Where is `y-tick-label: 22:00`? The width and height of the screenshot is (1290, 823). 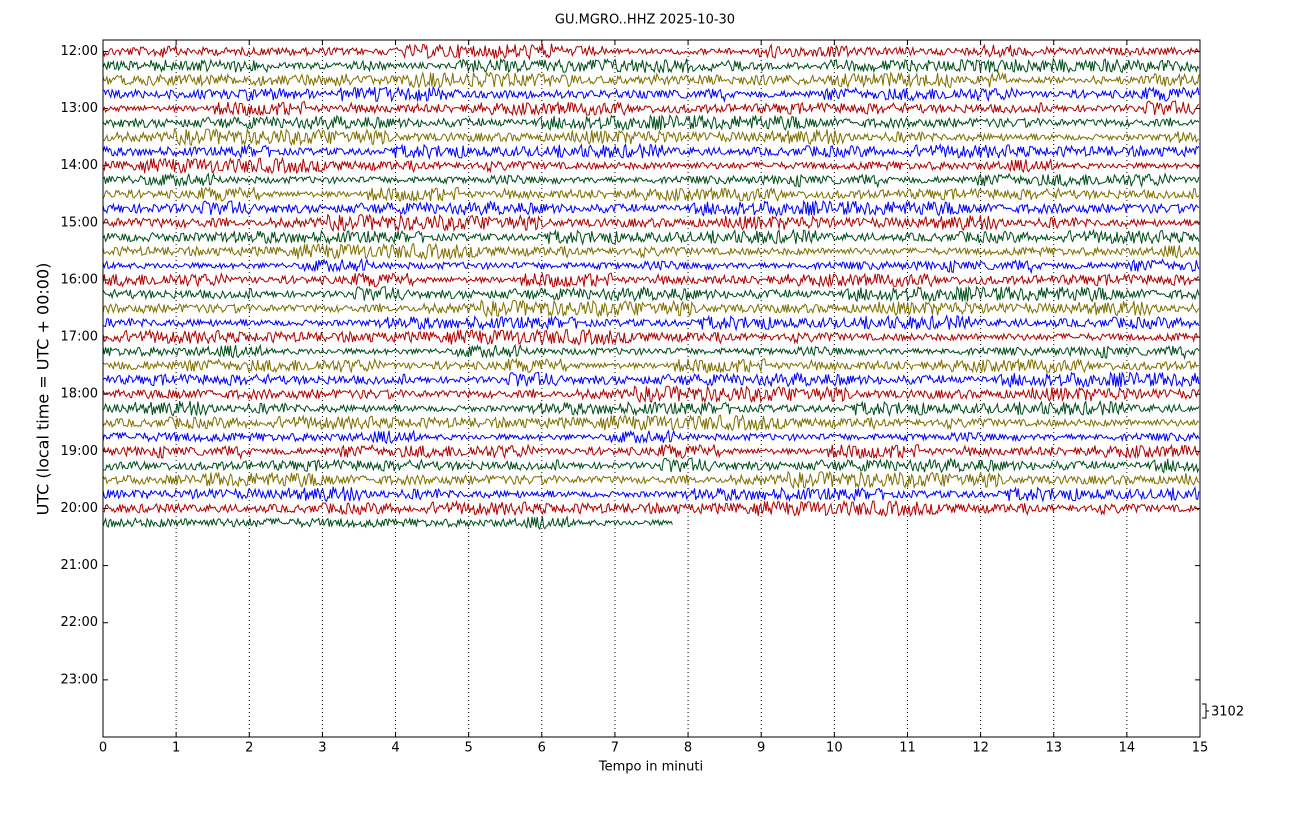 y-tick-label: 22:00 is located at coordinates (79, 622).